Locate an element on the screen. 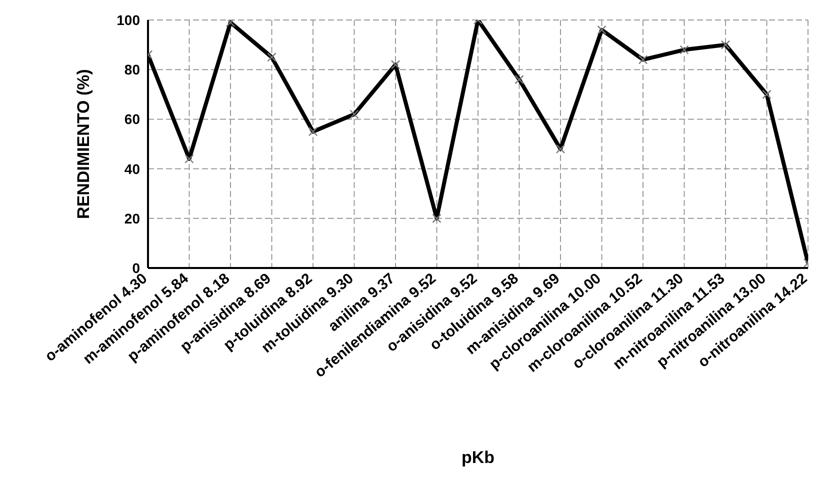  y-tick-label: 80 is located at coordinates (132, 70).